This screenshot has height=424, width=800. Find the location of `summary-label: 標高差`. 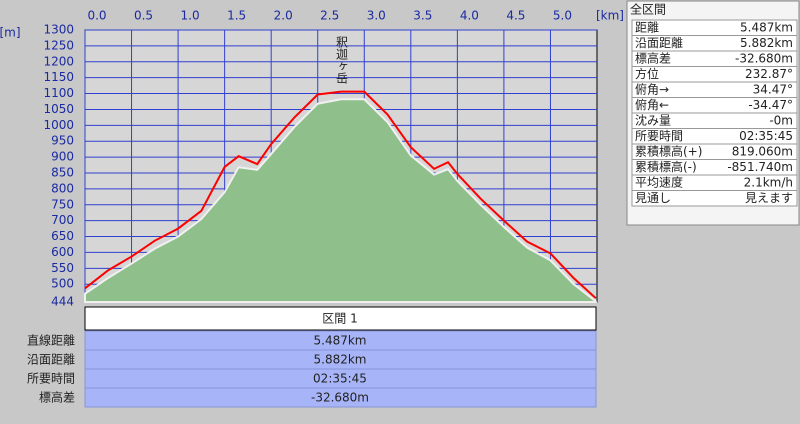

summary-label: 標高差 is located at coordinates (653, 58).